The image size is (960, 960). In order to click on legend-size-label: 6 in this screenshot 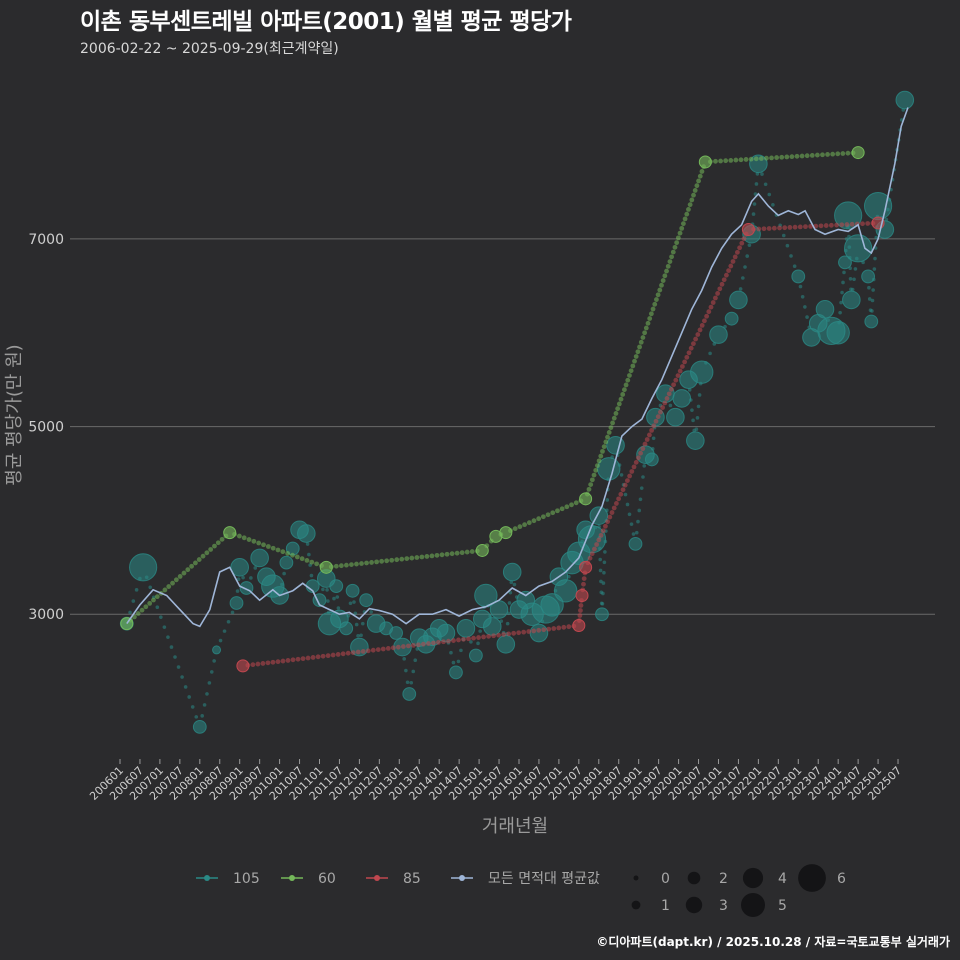, I will do `click(841, 879)`.